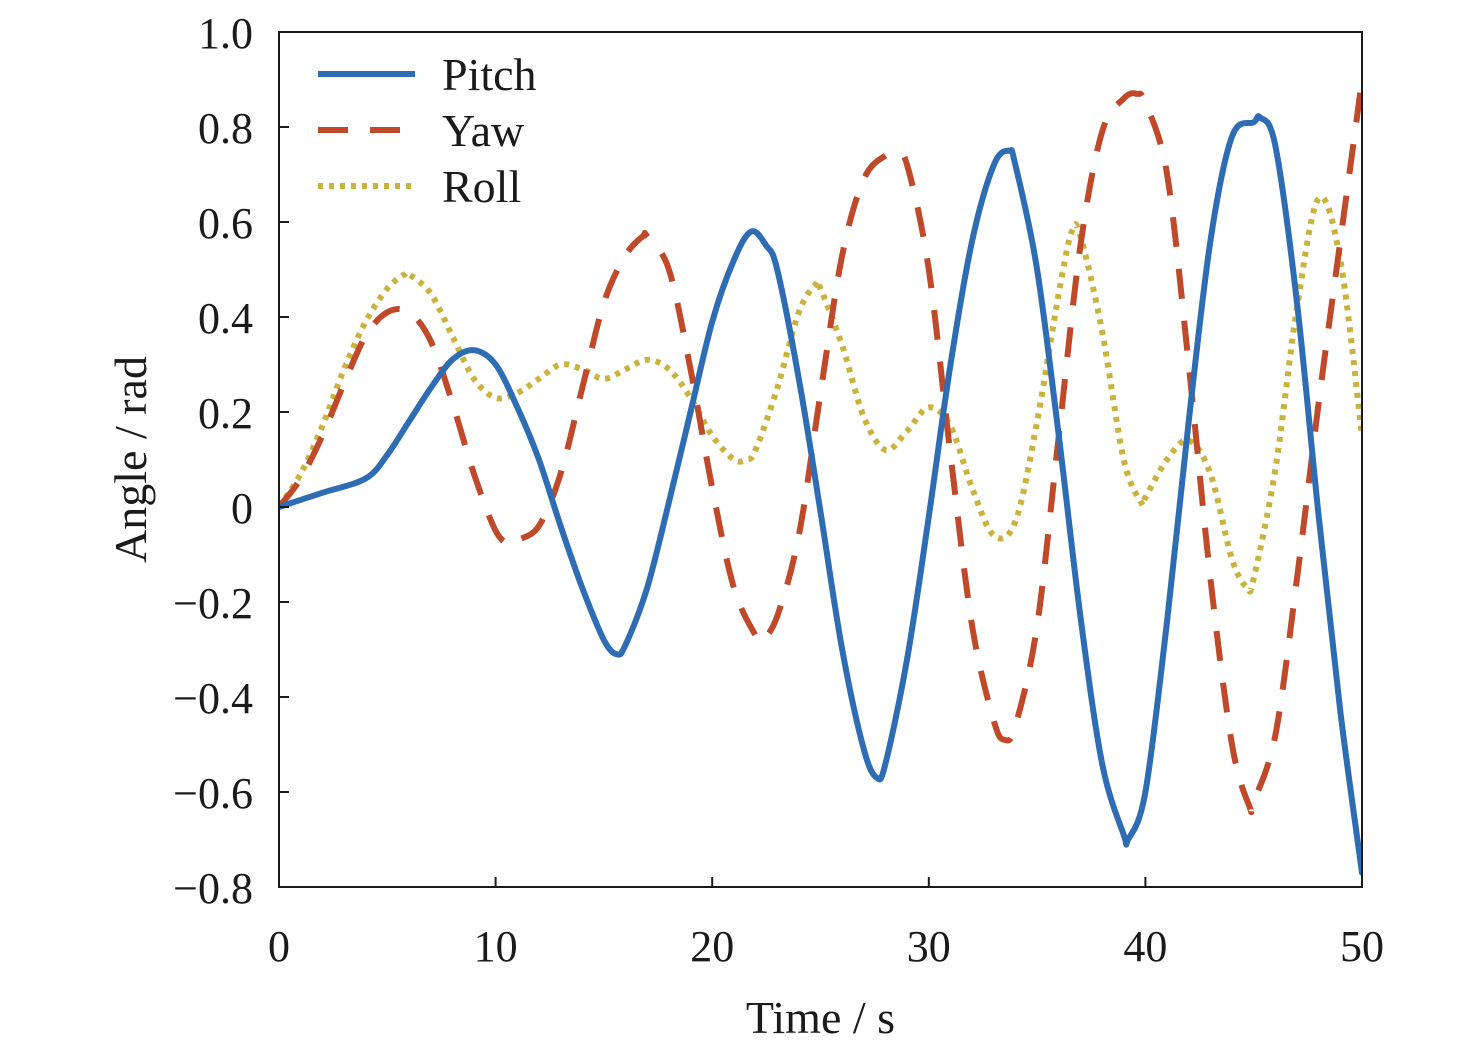  What do you see at coordinates (1362, 946) in the screenshot?
I see `x-tick-label: 50` at bounding box center [1362, 946].